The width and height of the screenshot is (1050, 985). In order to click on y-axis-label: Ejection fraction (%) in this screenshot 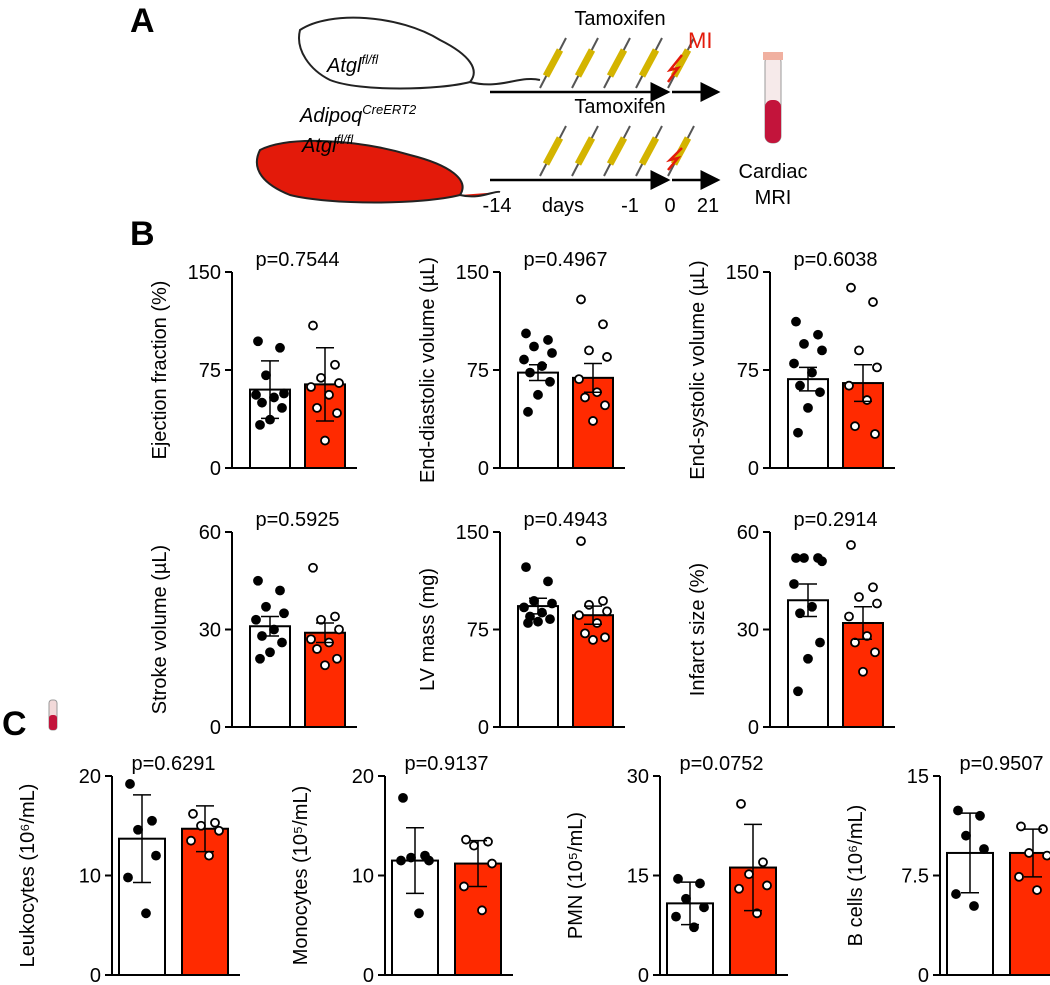, I will do `click(160, 370)`.